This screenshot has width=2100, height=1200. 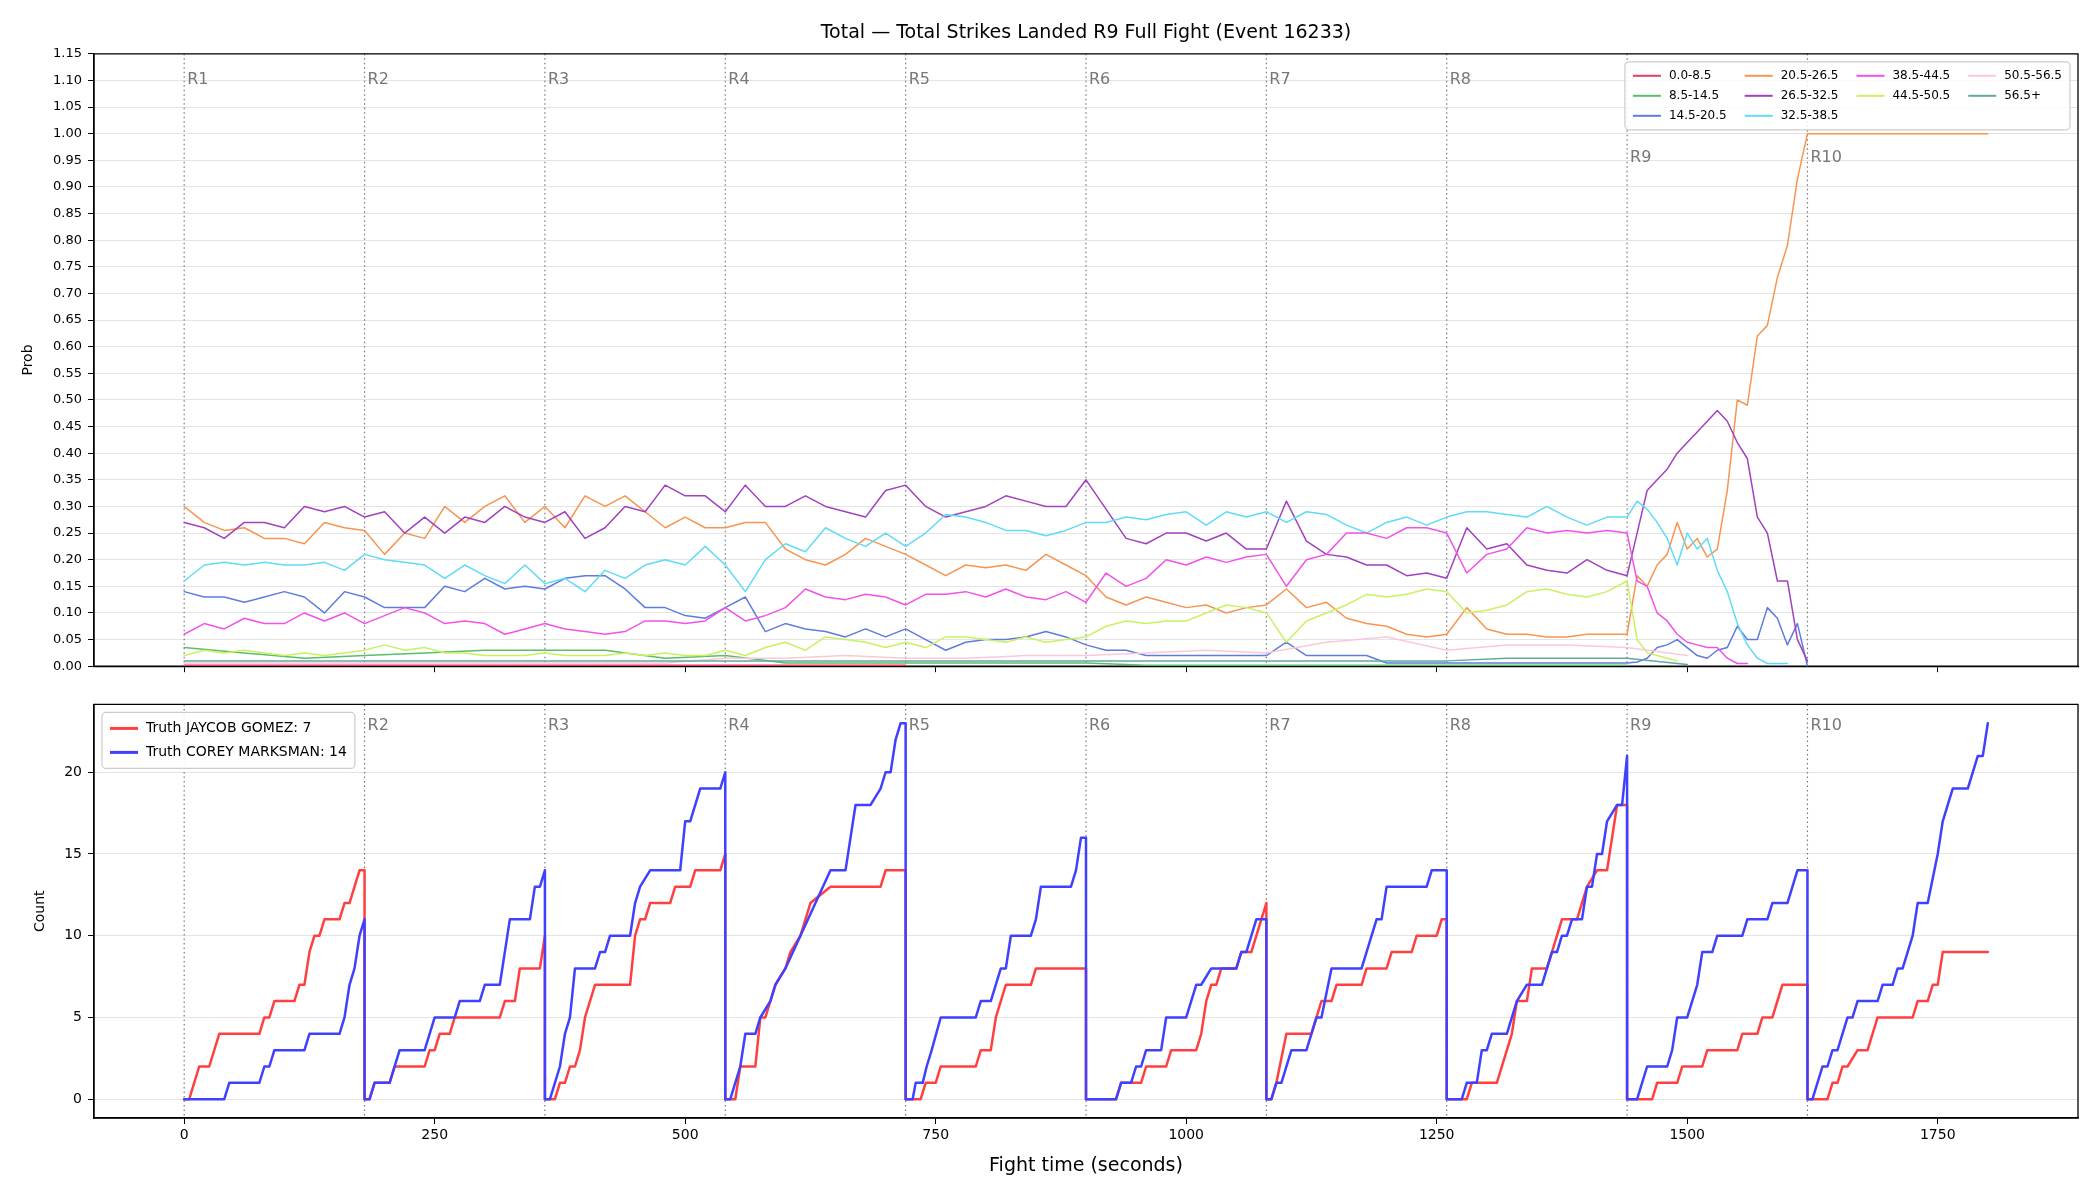 What do you see at coordinates (1436, 1134) in the screenshot?
I see `x-tick-label: 1250` at bounding box center [1436, 1134].